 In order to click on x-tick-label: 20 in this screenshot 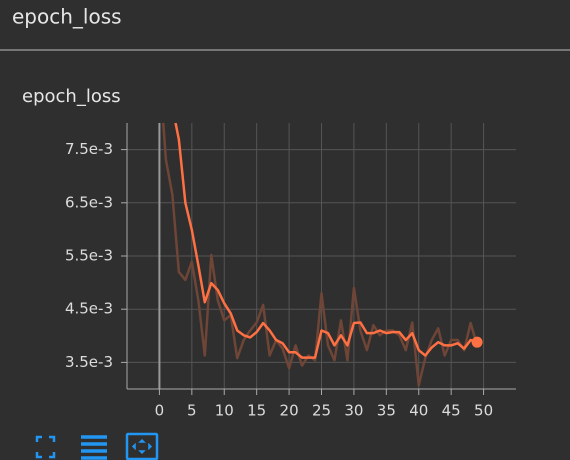, I will do `click(289, 411)`.